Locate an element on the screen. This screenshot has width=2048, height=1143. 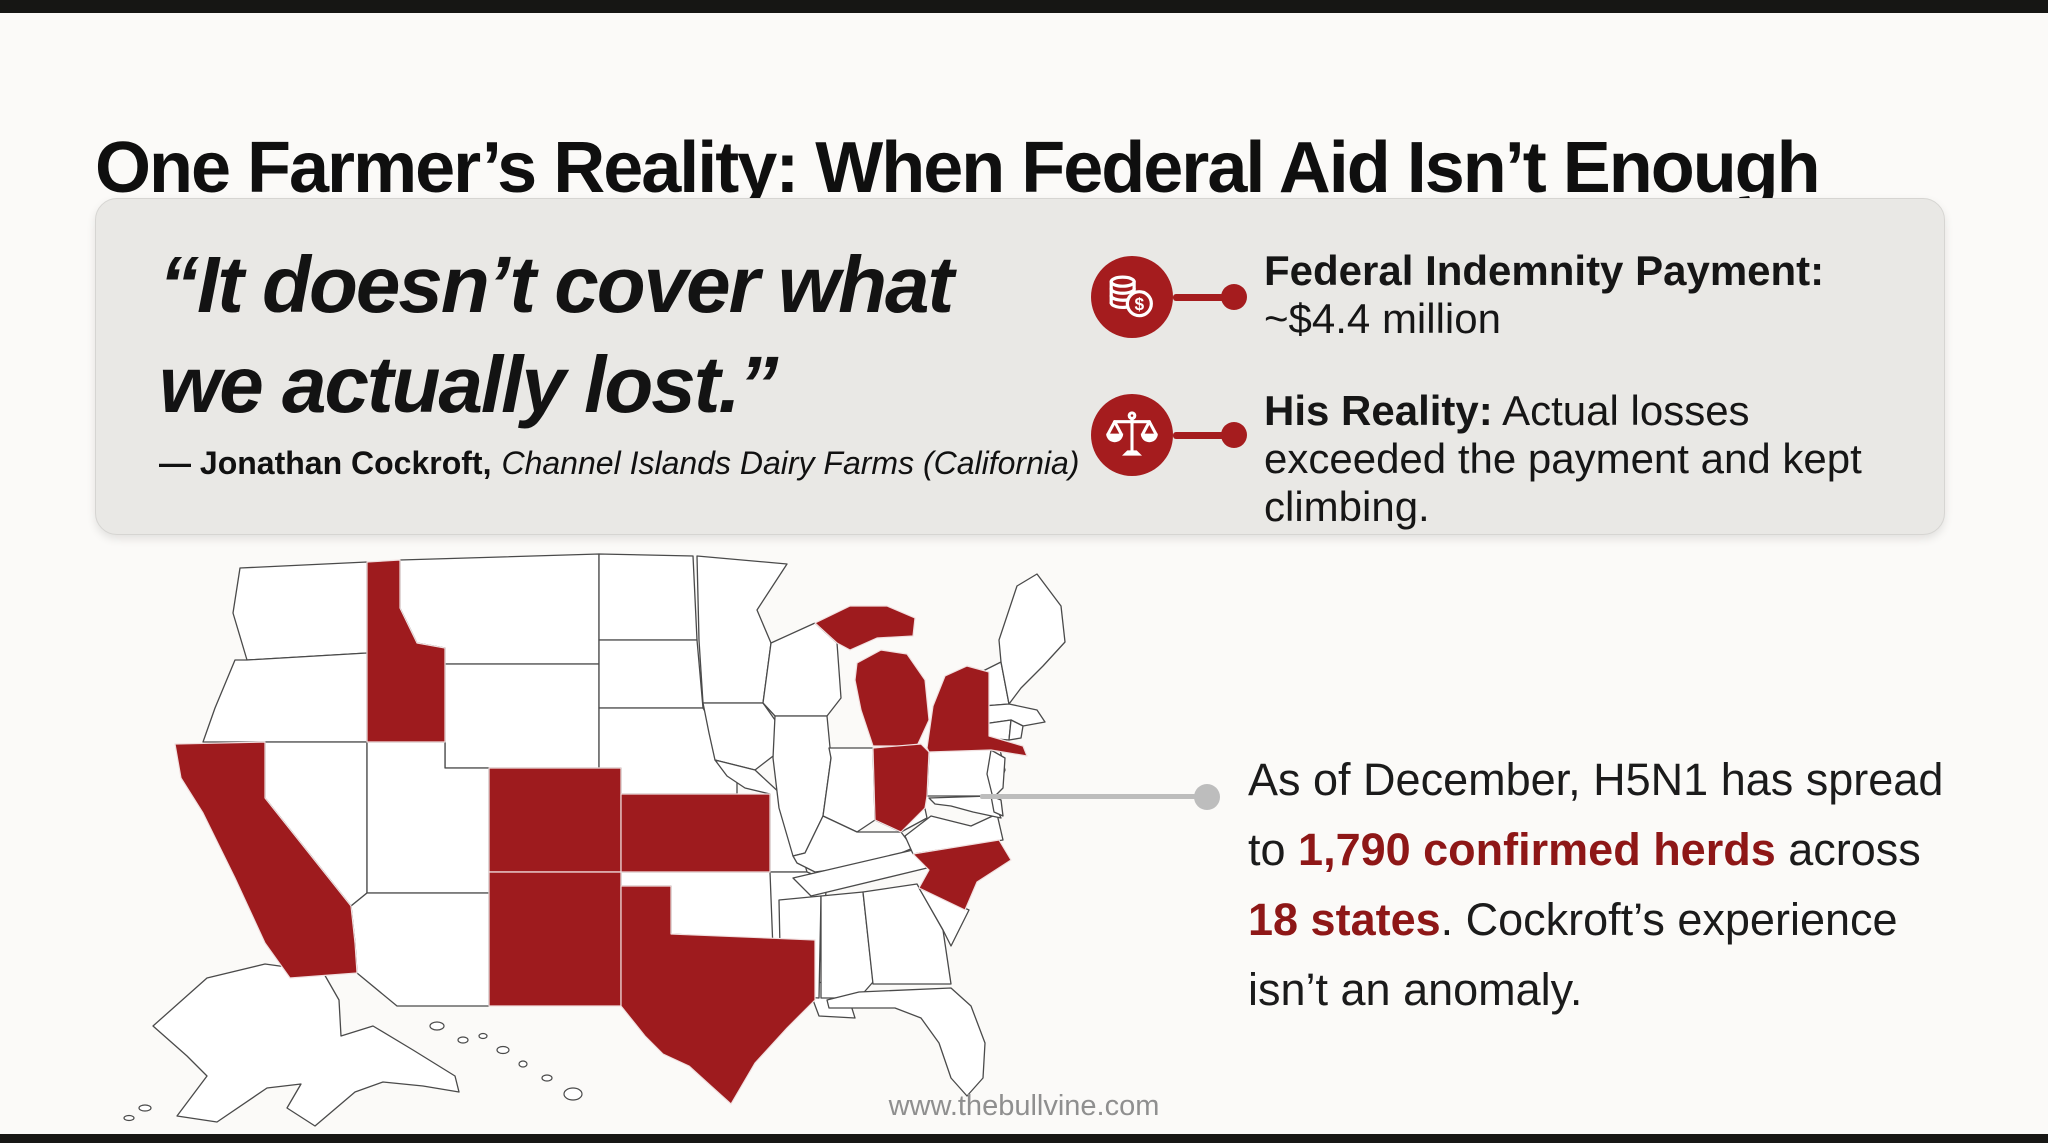
coins-icon-art: $ is located at coordinates (1131, 296).